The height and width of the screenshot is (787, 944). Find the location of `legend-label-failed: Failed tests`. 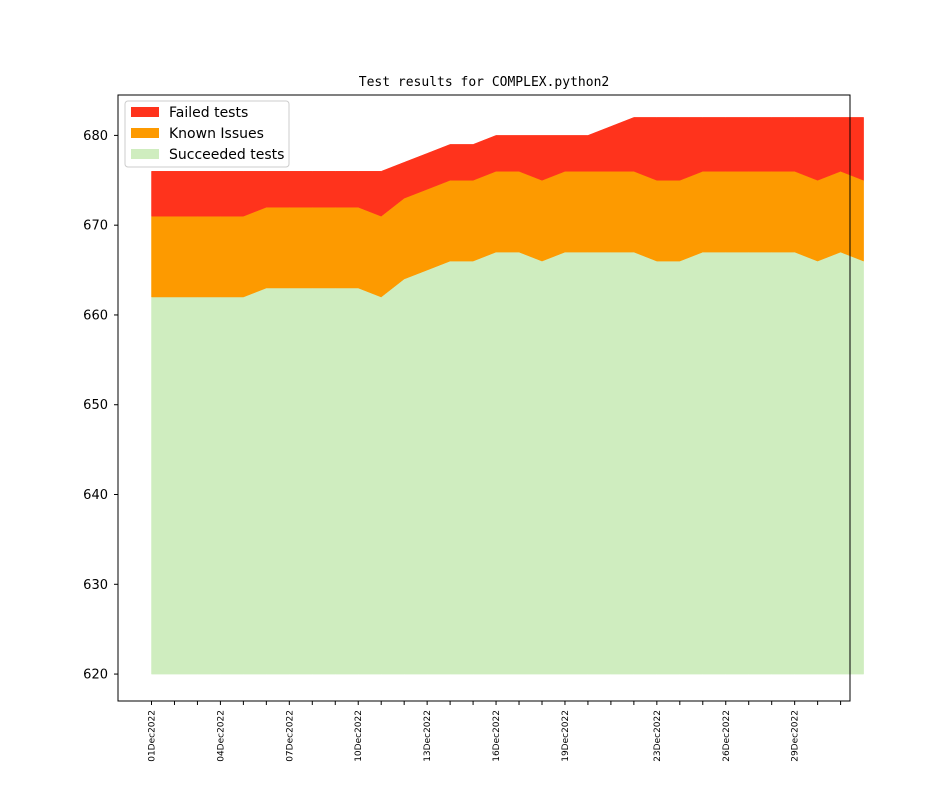

legend-label-failed: Failed tests is located at coordinates (208, 113).